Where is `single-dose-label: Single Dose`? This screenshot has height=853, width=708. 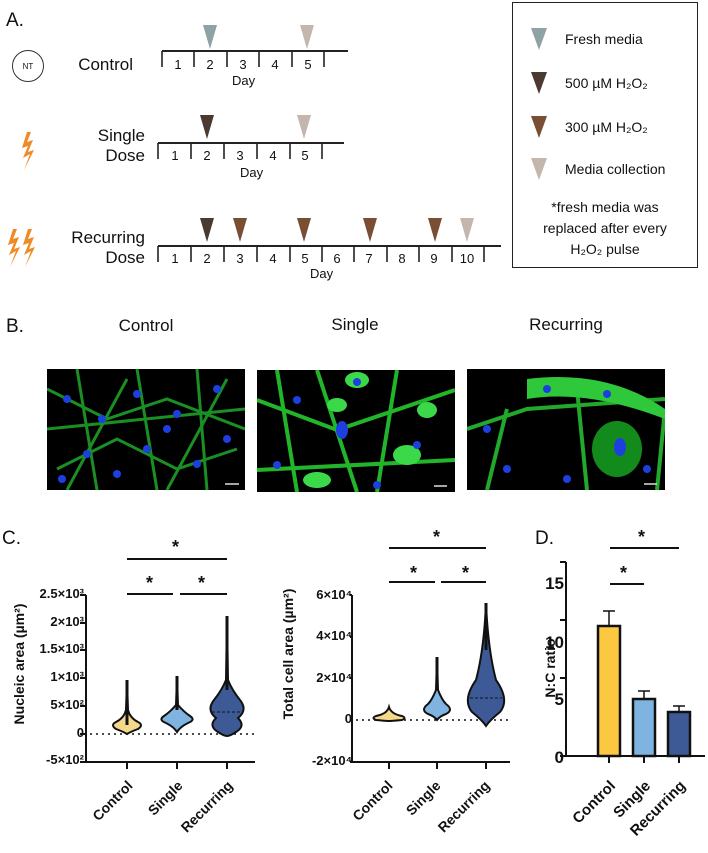
single-dose-label: Single Dose is located at coordinates (100, 146).